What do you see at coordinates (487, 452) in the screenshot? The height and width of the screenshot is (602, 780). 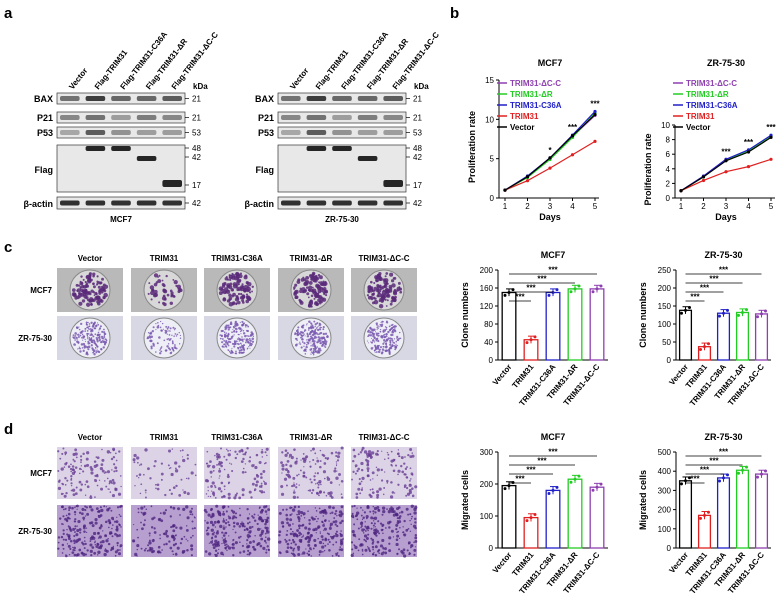 I see `y-tick-label: 300` at bounding box center [487, 452].